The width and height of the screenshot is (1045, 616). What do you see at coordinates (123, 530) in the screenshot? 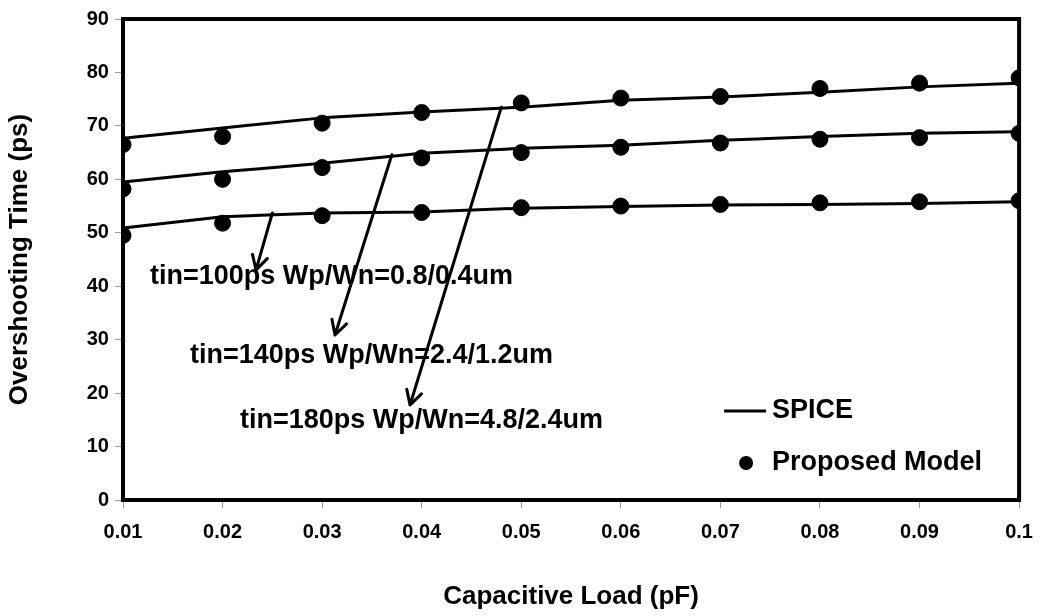
I see `x-tick-label: 0.01` at bounding box center [123, 530].